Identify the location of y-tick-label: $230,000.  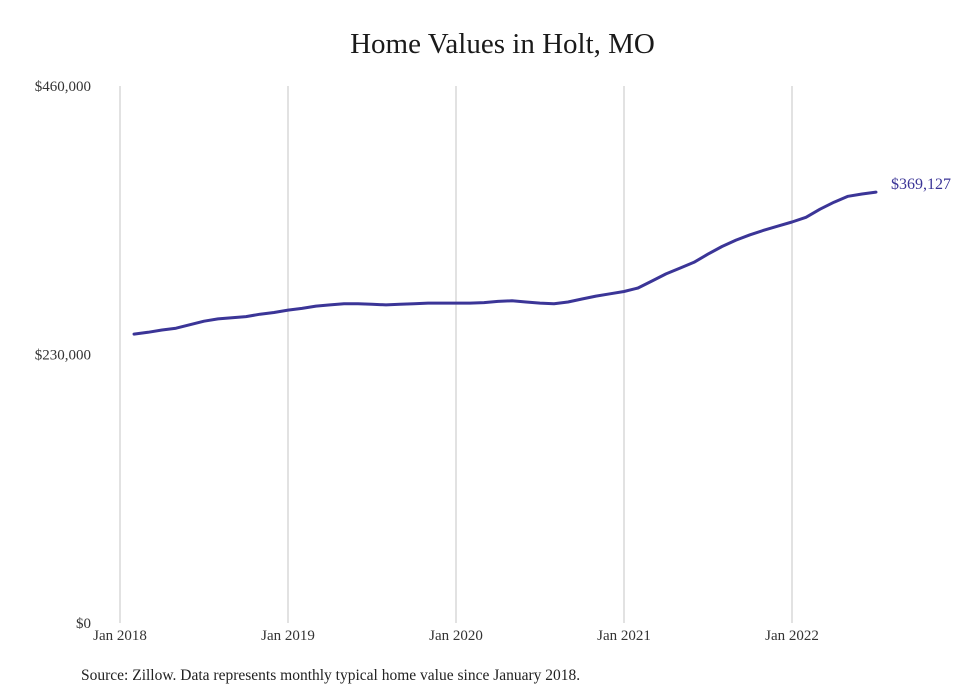
(63, 356).